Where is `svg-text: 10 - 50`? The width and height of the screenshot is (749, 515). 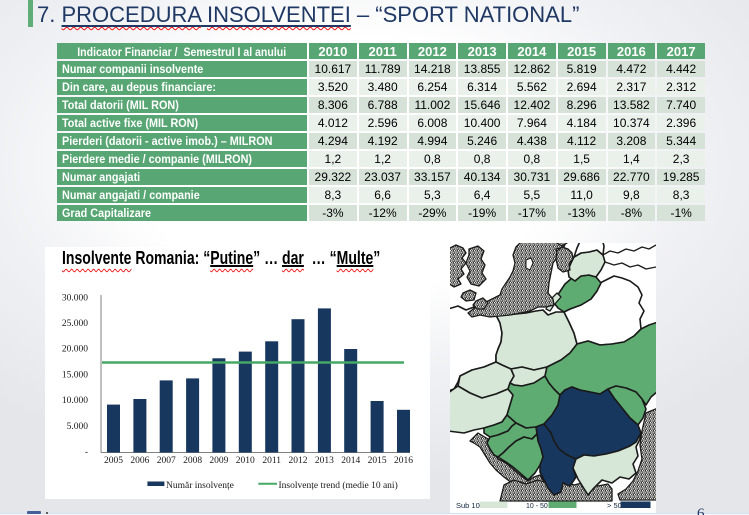 svg-text: 10 - 50 is located at coordinates (537, 506).